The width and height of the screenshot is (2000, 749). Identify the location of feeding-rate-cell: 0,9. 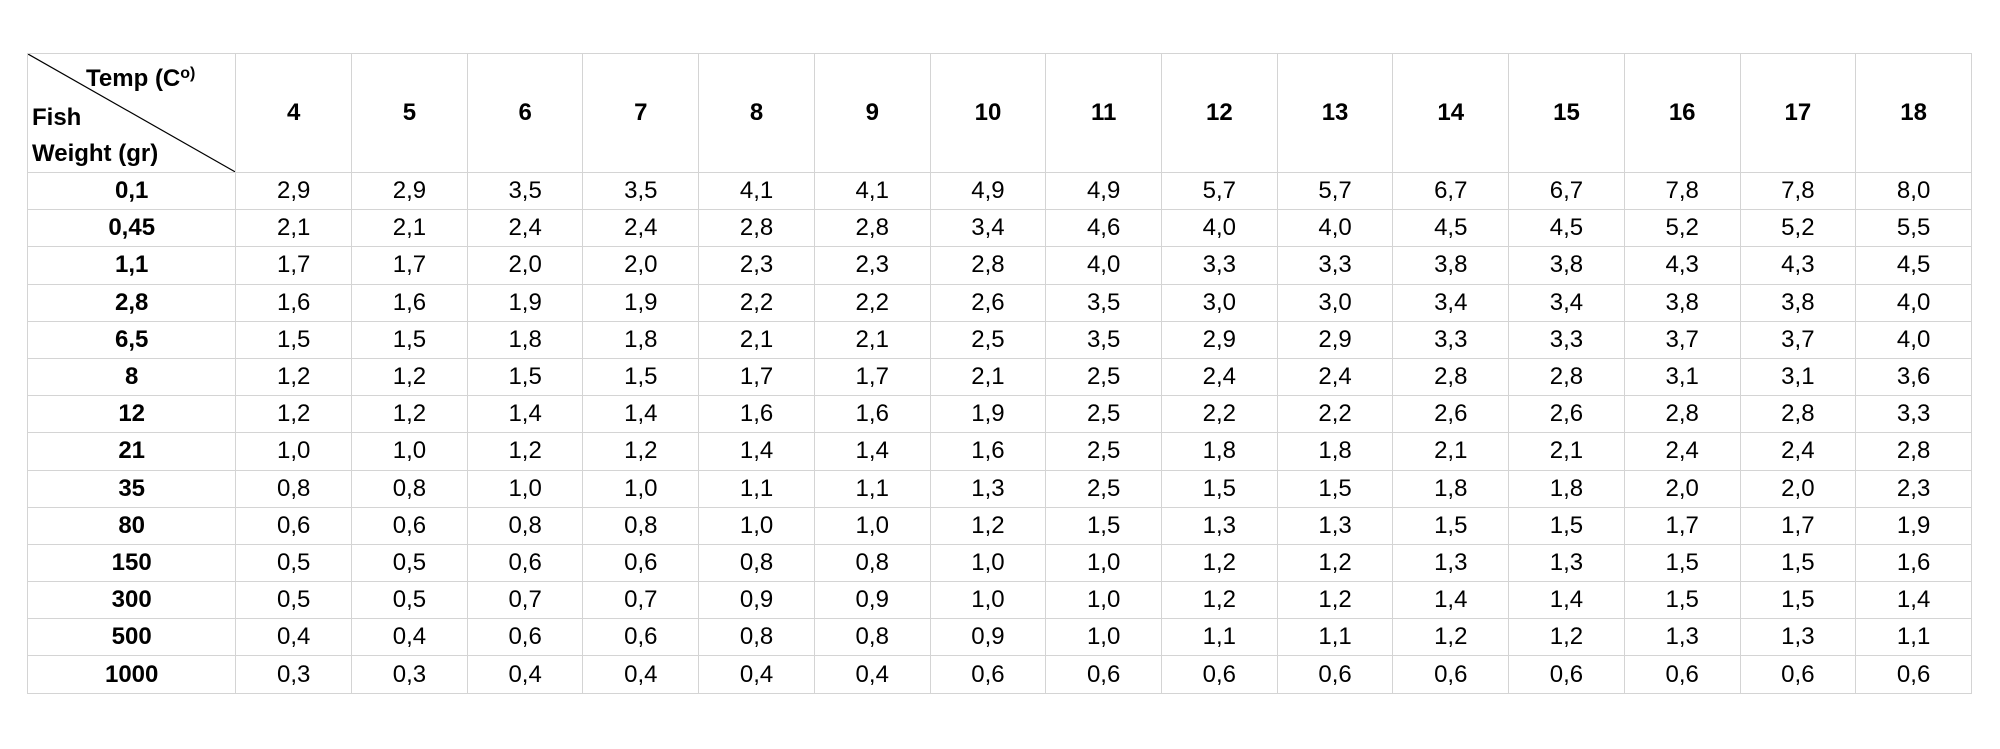
(872, 600).